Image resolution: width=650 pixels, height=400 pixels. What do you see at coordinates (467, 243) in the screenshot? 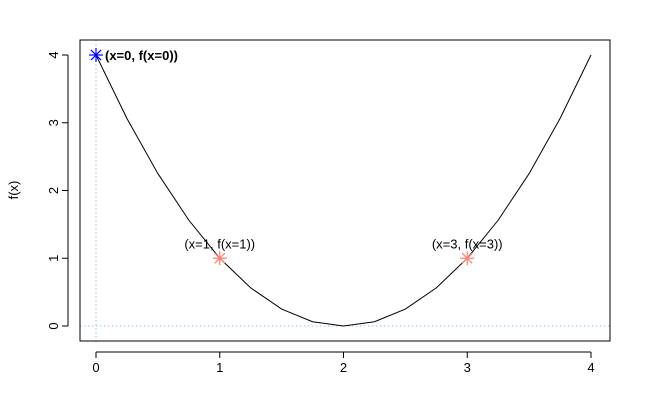
I see `point-label: (x=3, f(x=3))` at bounding box center [467, 243].